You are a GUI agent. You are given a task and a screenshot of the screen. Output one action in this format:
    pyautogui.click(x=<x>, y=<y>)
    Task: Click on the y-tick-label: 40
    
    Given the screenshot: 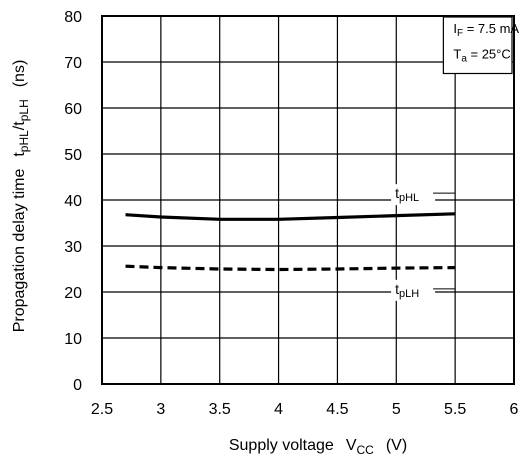 What is the action you would take?
    pyautogui.click(x=73, y=201)
    